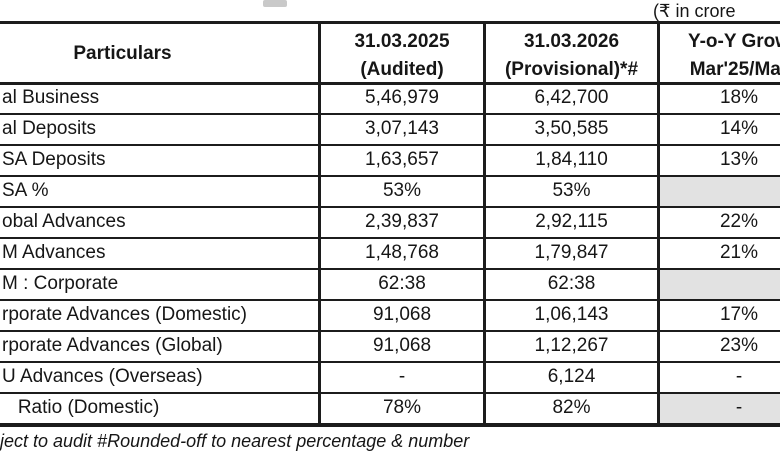 This screenshot has width=780, height=463. I want to click on value-growth: 23%, so click(739, 345).